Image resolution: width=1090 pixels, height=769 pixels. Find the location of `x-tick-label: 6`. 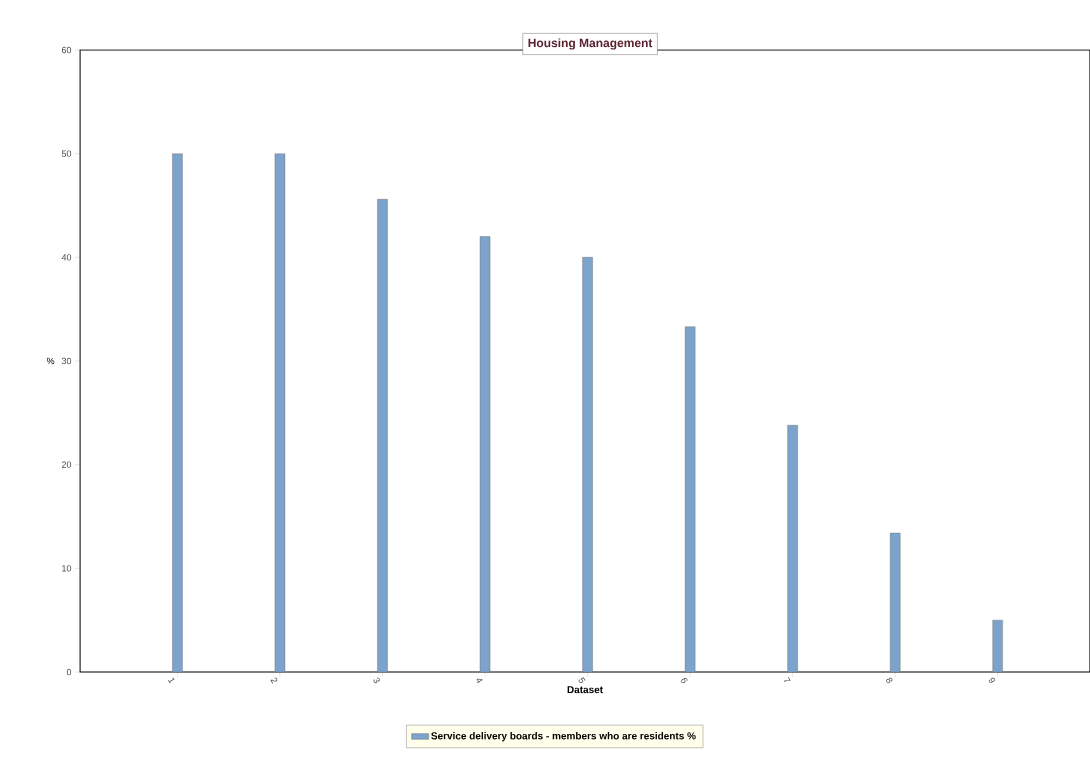

x-tick-label: 6 is located at coordinates (684, 680).